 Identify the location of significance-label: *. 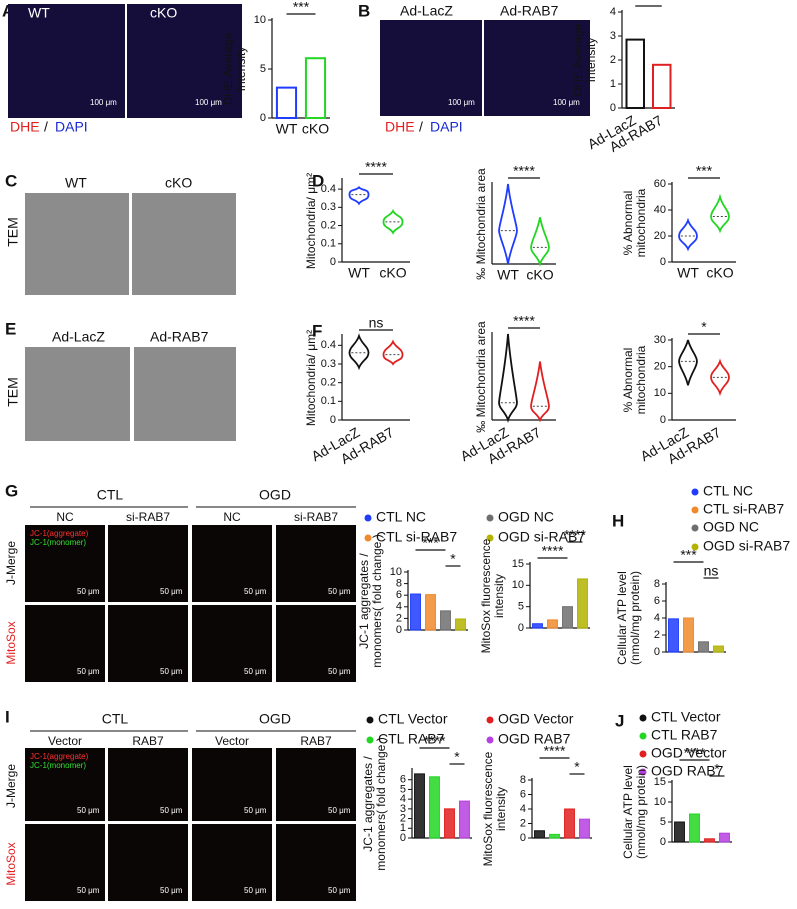
(457, 757).